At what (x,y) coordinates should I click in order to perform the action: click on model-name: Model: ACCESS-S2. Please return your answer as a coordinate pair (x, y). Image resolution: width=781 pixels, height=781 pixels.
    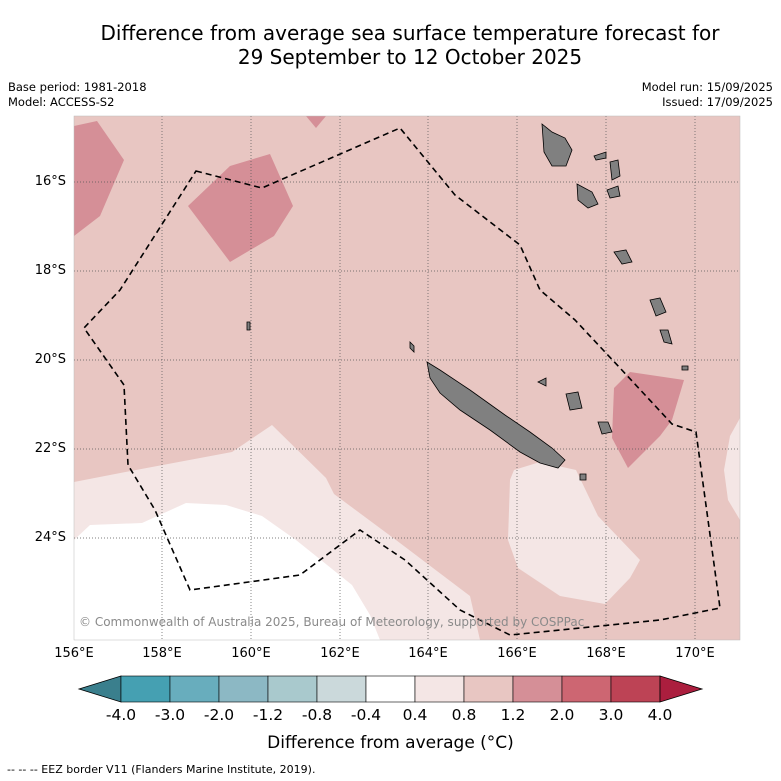
    Looking at the image, I should click on (61, 102).